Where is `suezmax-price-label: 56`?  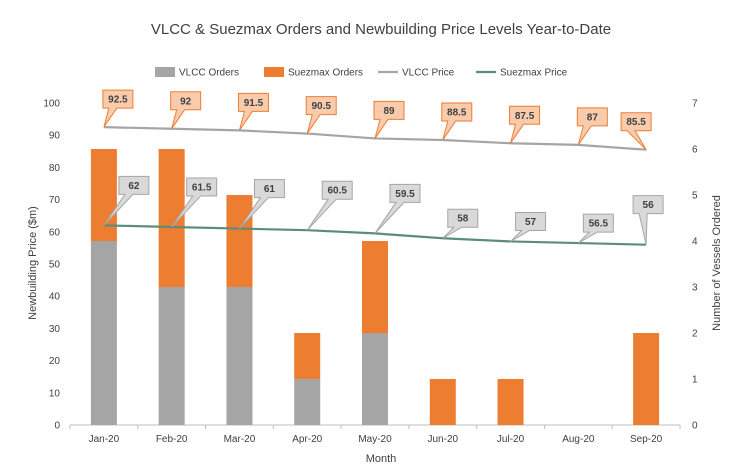 suezmax-price-label: 56 is located at coordinates (649, 205).